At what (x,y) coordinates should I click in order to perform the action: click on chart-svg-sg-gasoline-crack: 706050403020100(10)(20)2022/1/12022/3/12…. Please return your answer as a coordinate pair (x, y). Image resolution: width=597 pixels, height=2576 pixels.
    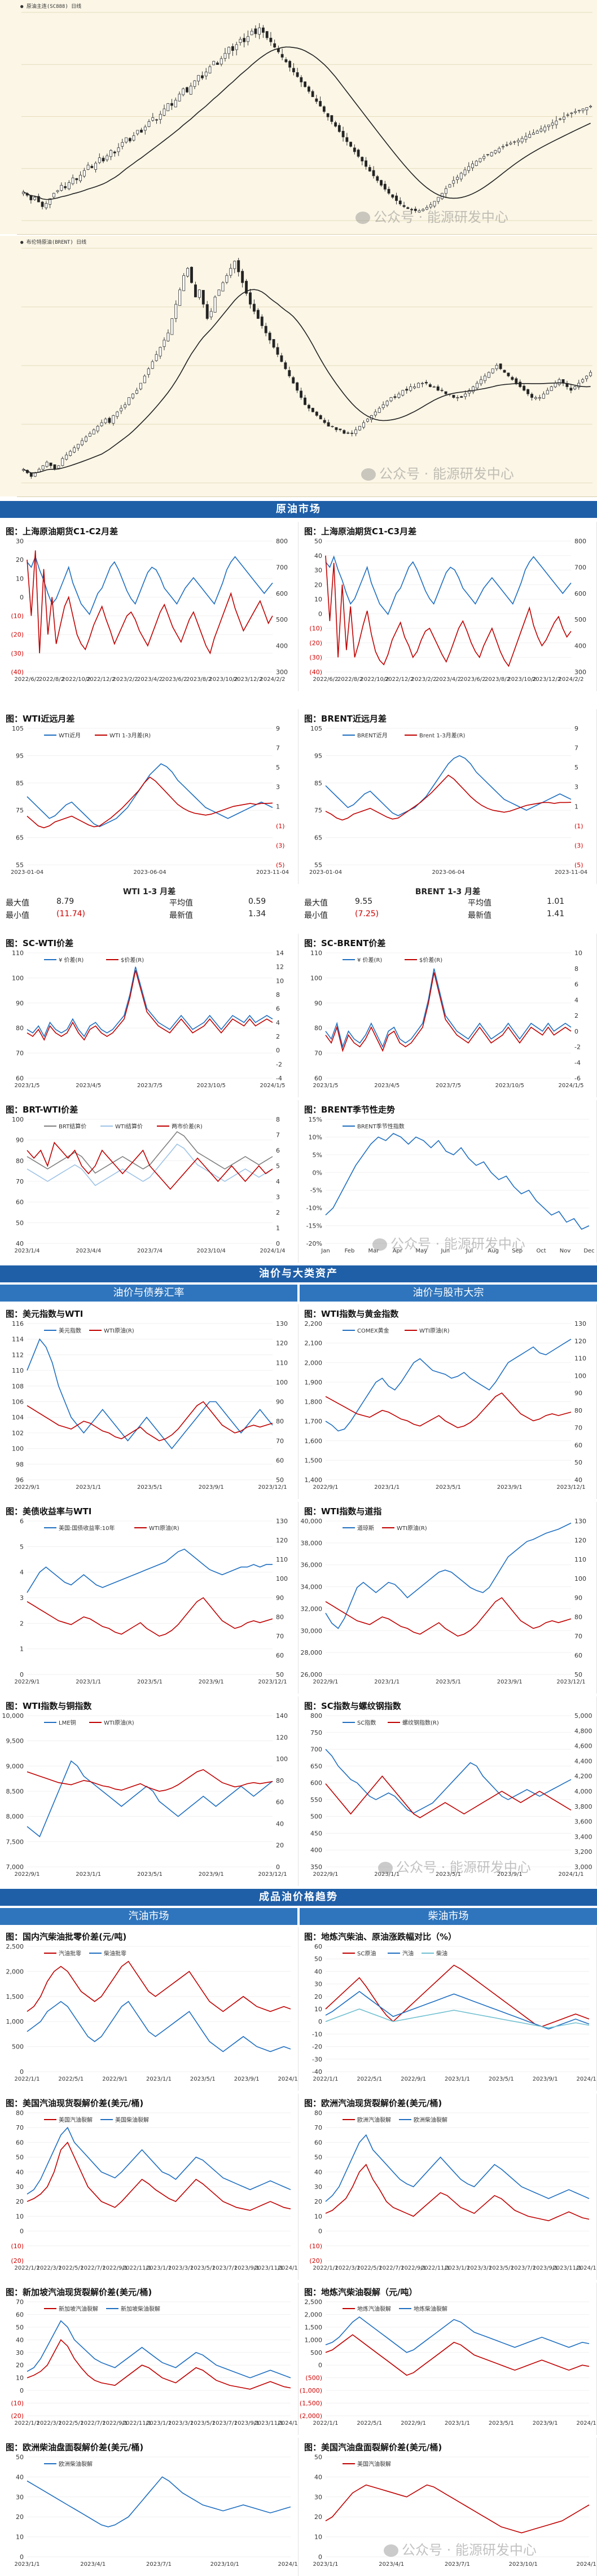
    Looking at the image, I should click on (154, 2362).